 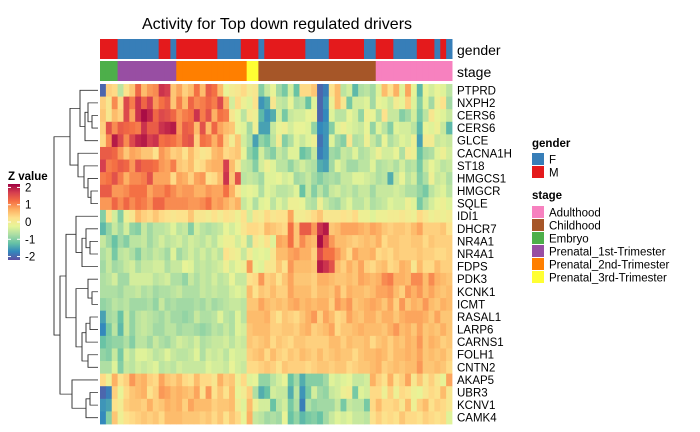 What do you see at coordinates (538, 172) in the screenshot?
I see `legend-swatch` at bounding box center [538, 172].